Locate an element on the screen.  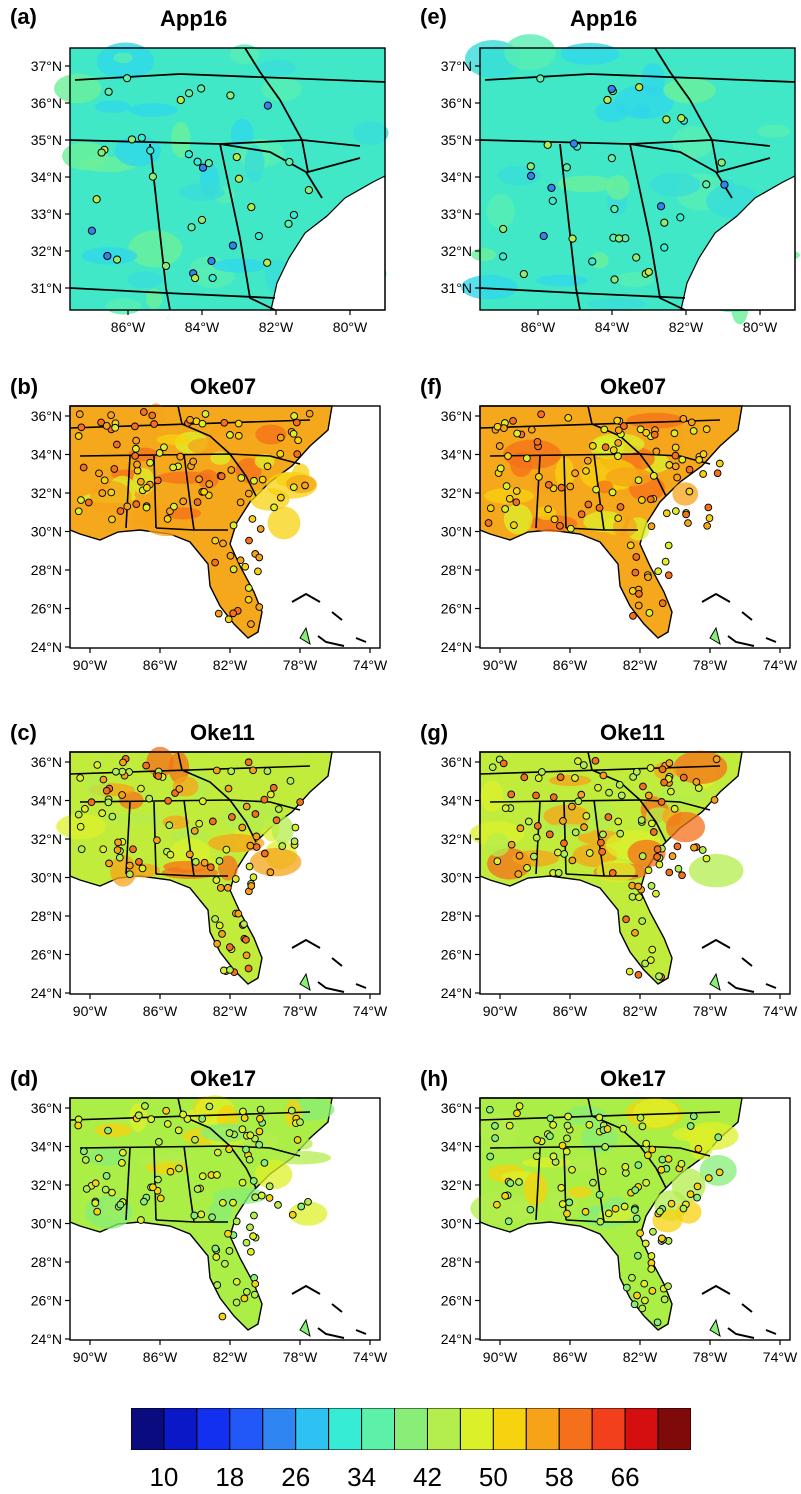
lat-tick-label: 35°N is located at coordinates (456, 140).